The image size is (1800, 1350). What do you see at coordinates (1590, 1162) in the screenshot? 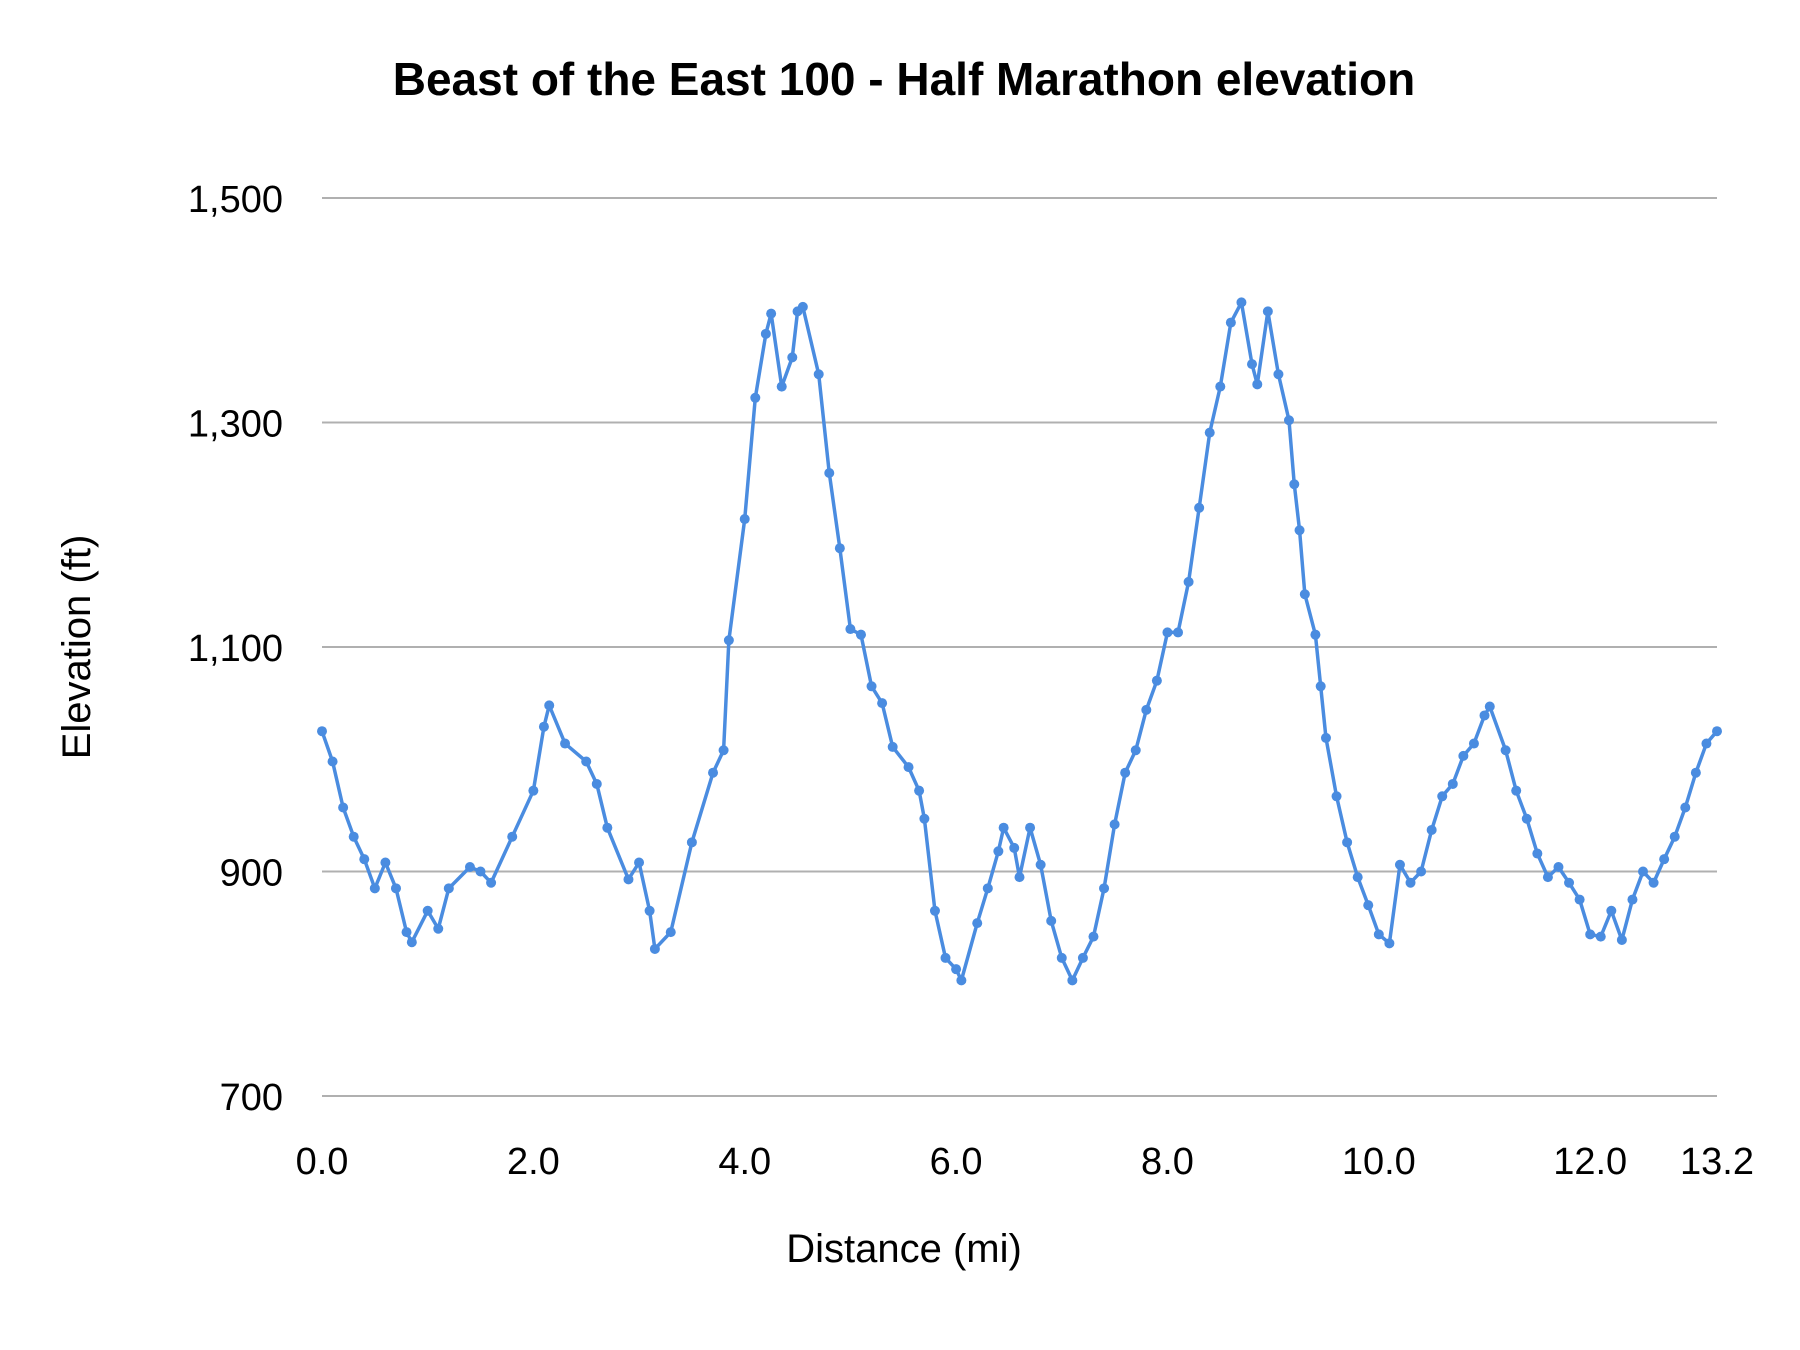
I see `x-tick-label: 12.0` at bounding box center [1590, 1162].